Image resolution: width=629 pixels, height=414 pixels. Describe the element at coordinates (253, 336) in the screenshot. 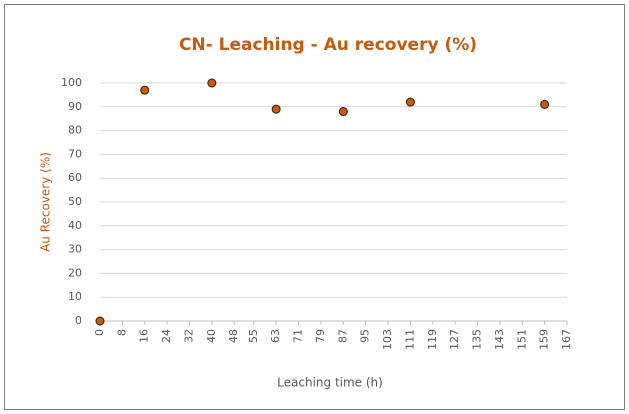

I see `x-tick-label: 55` at that location.